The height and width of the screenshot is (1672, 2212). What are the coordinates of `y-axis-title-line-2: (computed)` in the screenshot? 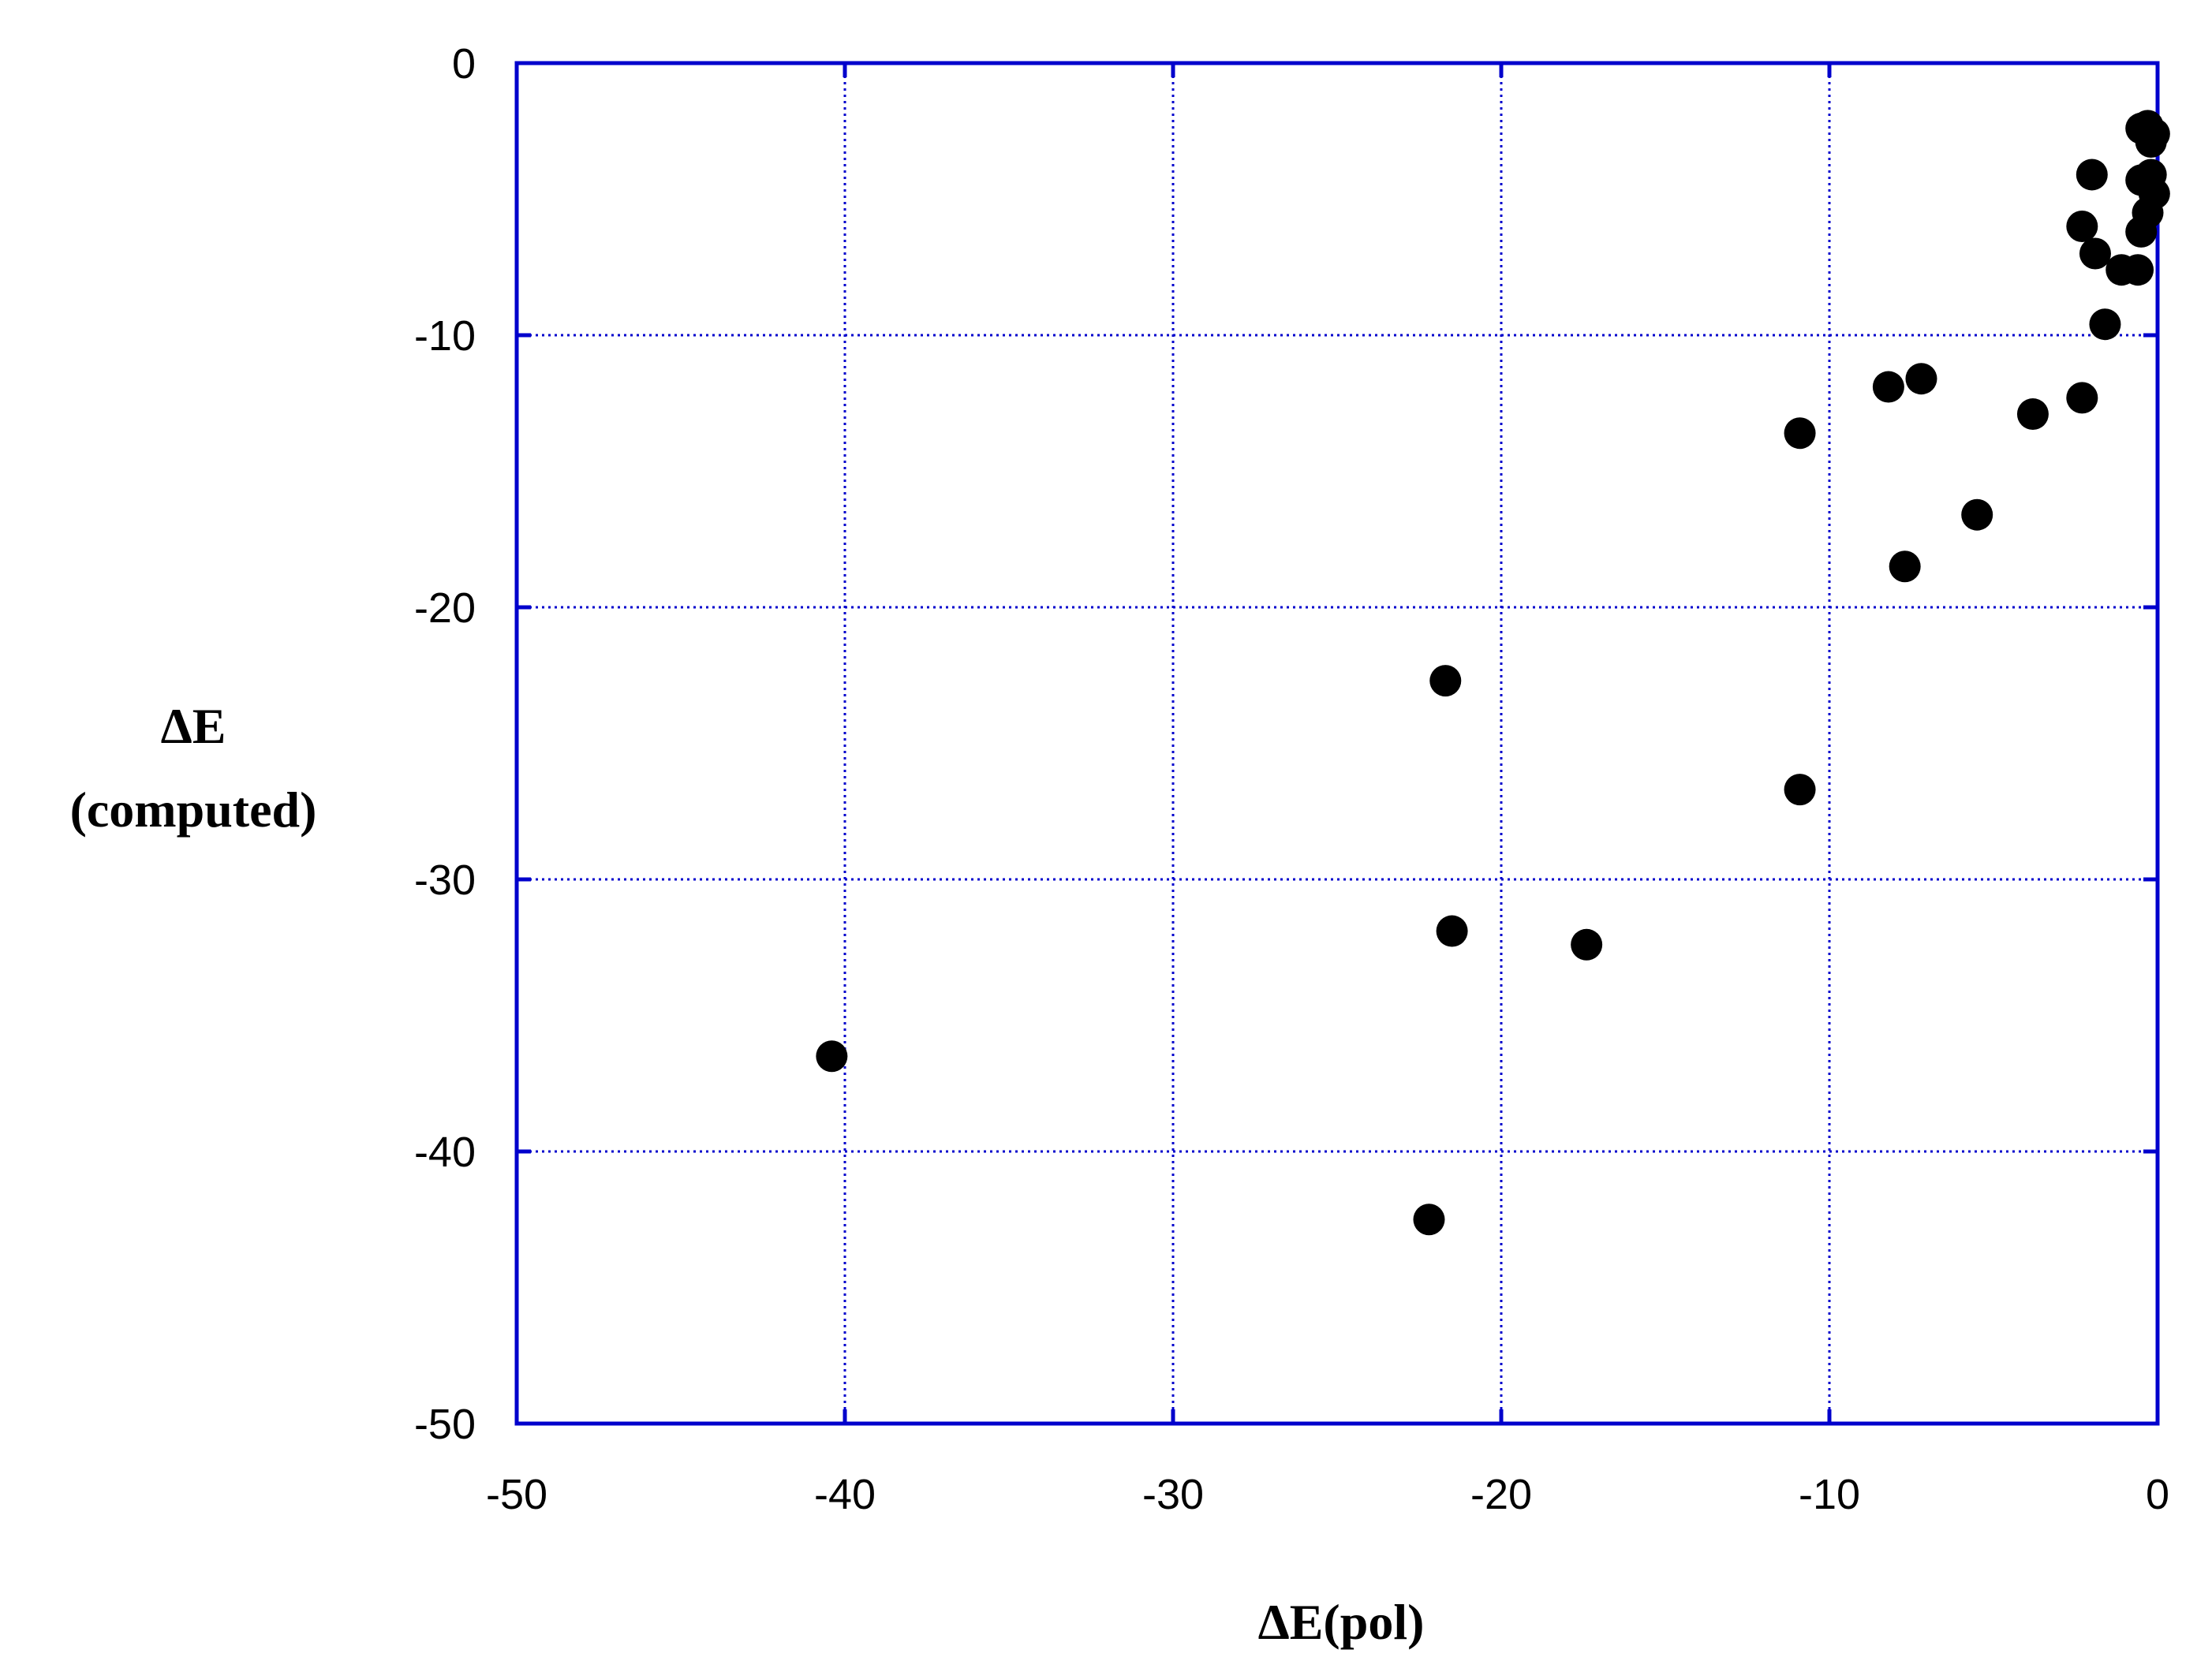 It's located at (193, 810).